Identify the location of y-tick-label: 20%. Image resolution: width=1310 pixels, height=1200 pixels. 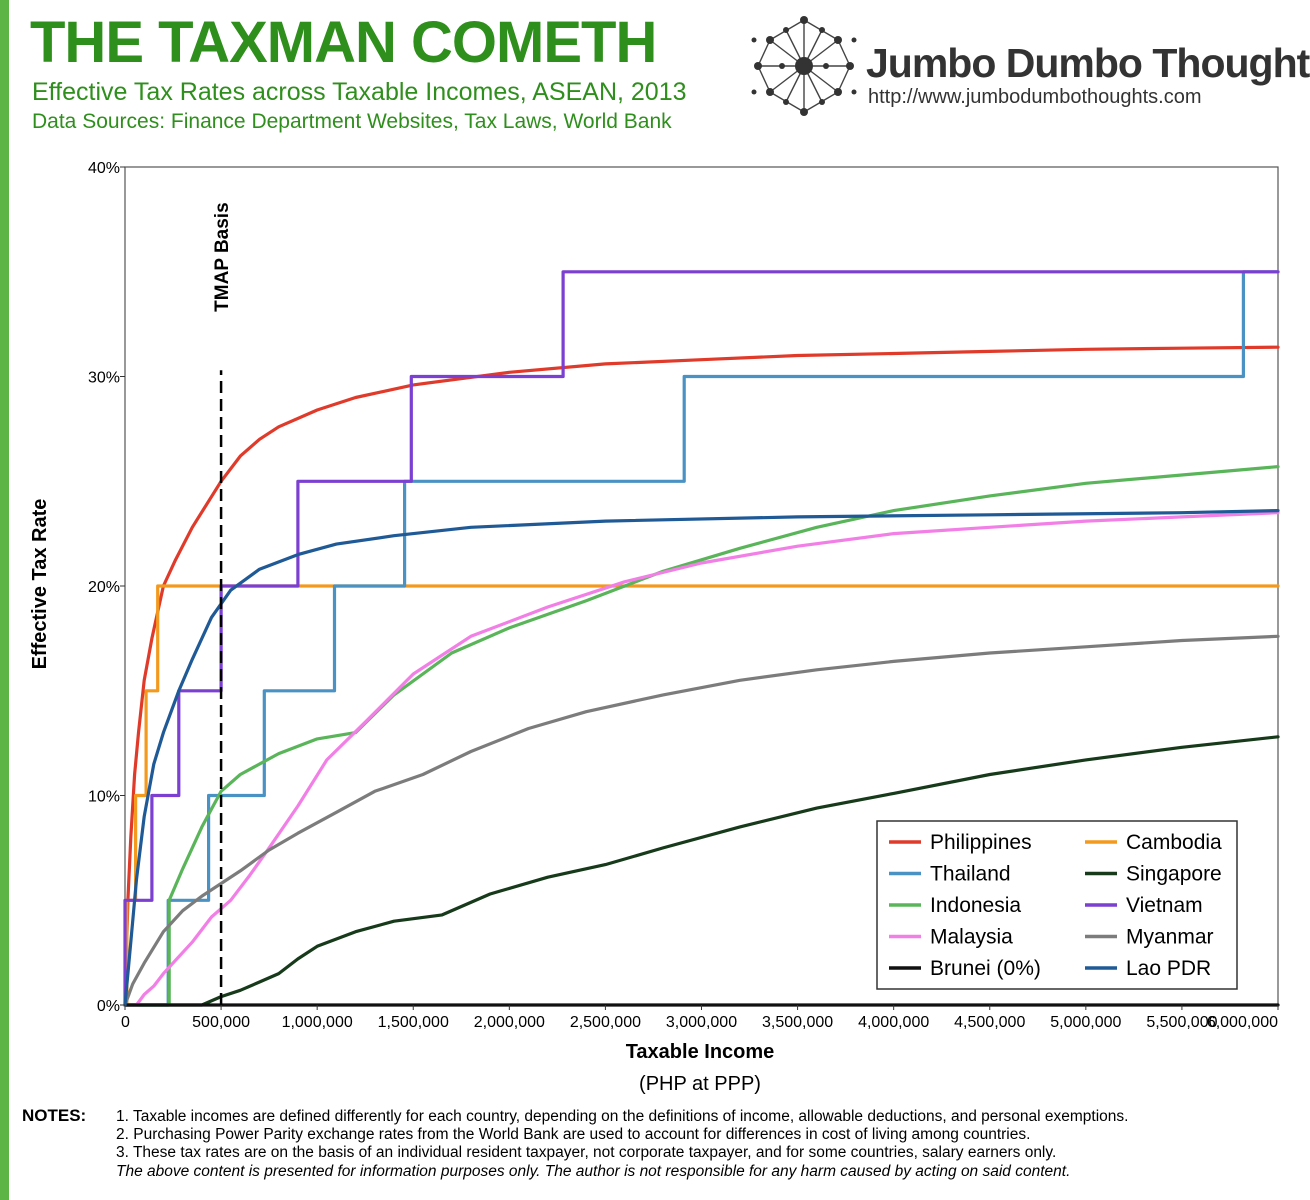
(104, 587).